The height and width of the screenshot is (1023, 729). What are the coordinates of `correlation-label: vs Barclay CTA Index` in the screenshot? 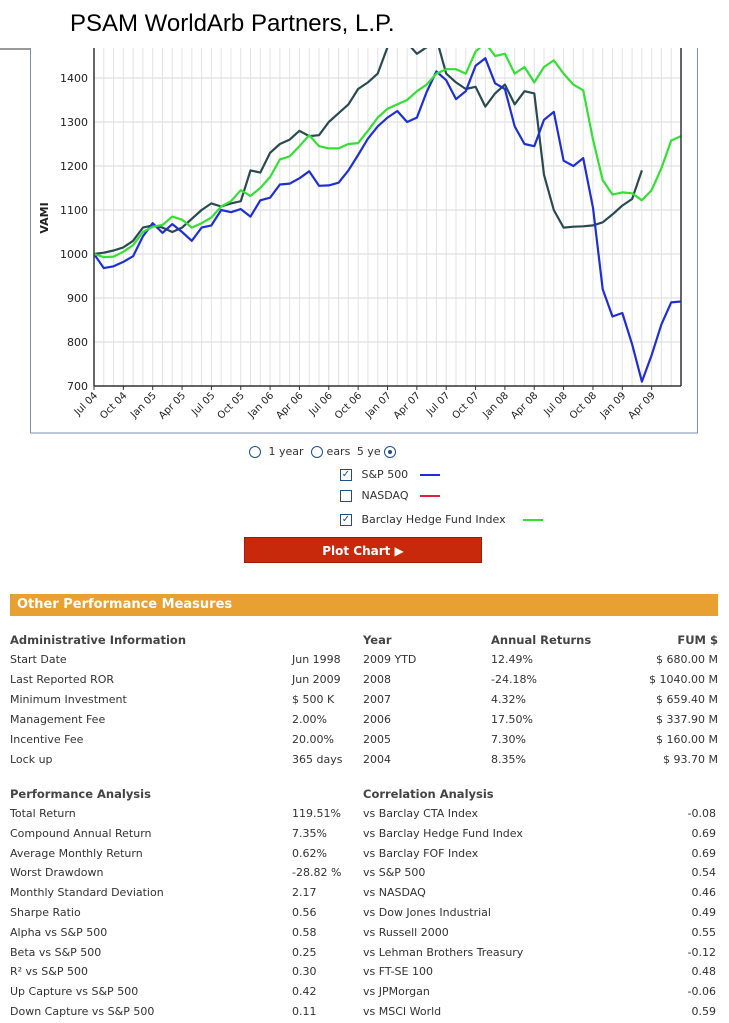 It's located at (421, 813).